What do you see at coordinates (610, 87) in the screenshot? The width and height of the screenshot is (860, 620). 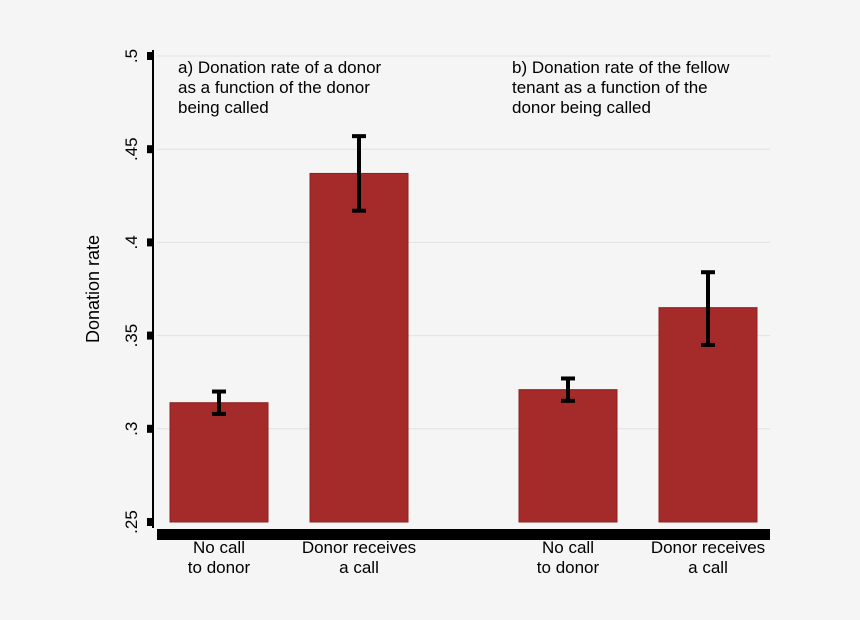 I see `panel-title: tenant as a function of the` at bounding box center [610, 87].